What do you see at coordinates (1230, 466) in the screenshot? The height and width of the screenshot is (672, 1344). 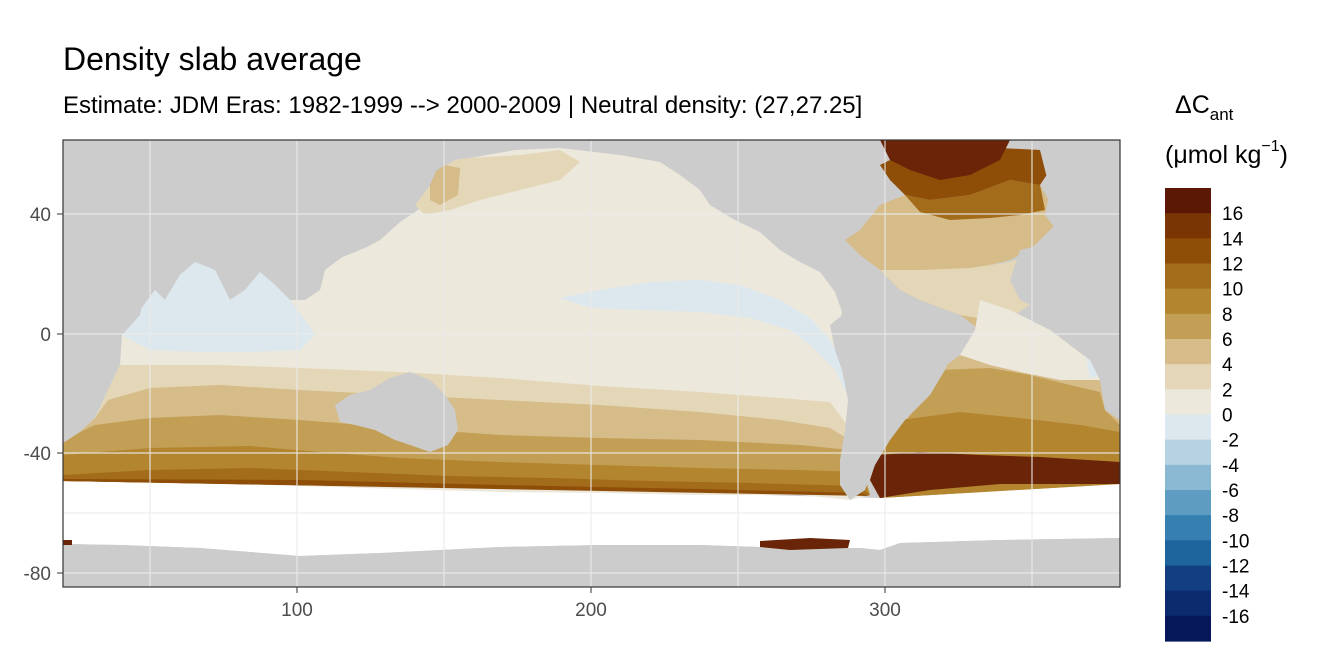 I see `legend-tick-label: -4` at bounding box center [1230, 466].